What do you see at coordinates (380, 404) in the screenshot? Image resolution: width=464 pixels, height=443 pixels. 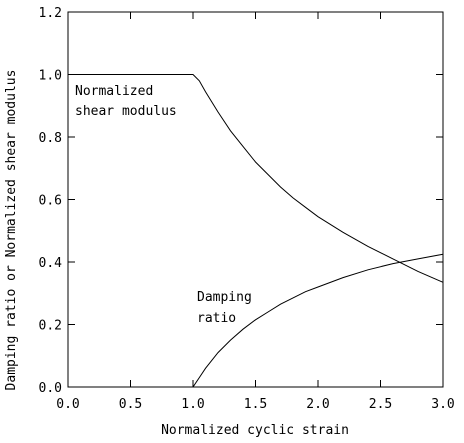 I see `x-tick-label: 2.5` at bounding box center [380, 404].